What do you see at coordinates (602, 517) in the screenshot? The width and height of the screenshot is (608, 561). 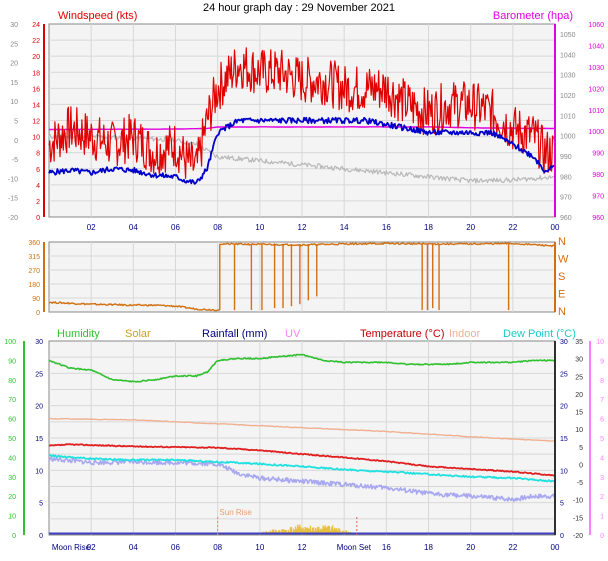 I see `uv-tick-label: 1` at bounding box center [602, 517].